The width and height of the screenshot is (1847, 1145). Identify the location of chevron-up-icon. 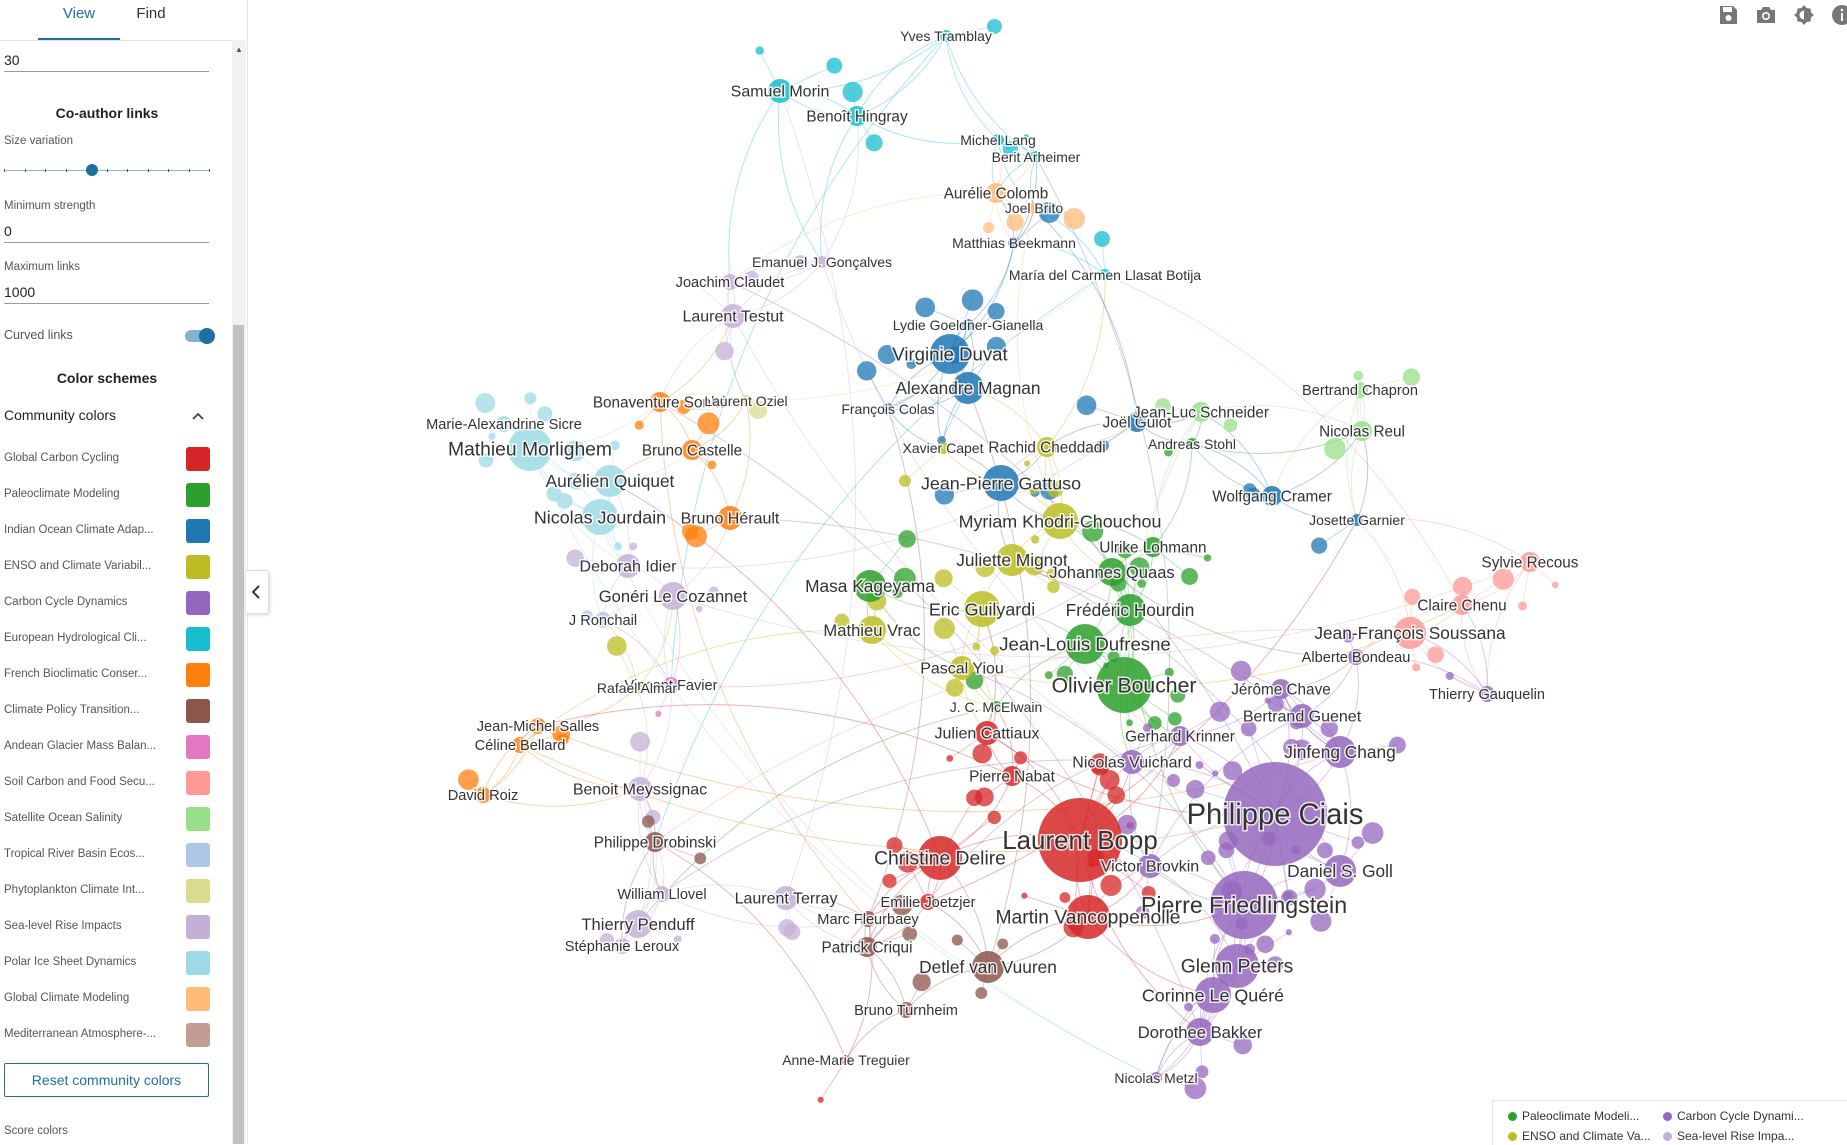
(198, 416).